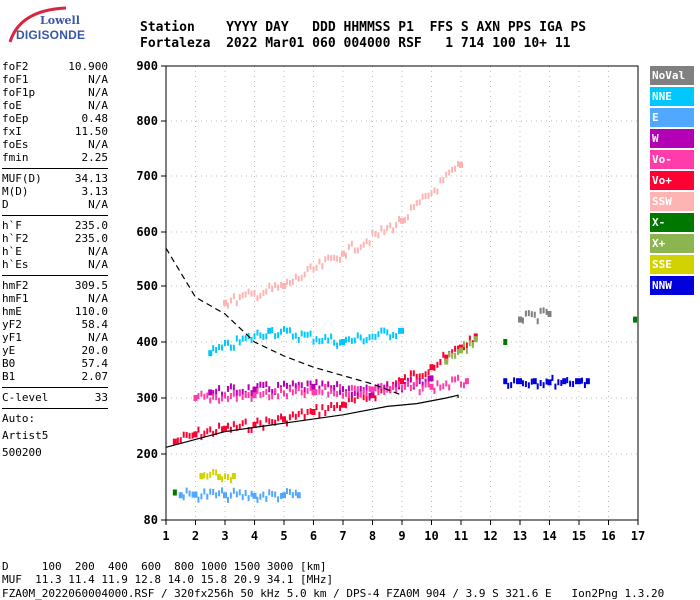 This screenshot has width=700, height=600. What do you see at coordinates (55, 79) in the screenshot?
I see `param-row: foF1 N/A` at bounding box center [55, 79].